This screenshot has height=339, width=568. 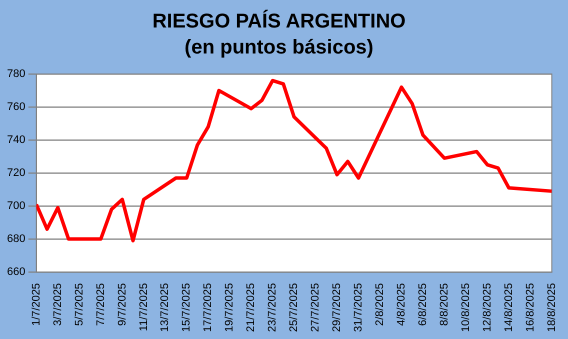 I want to click on x-tick-label: 11/7/2025, so click(x=144, y=307).